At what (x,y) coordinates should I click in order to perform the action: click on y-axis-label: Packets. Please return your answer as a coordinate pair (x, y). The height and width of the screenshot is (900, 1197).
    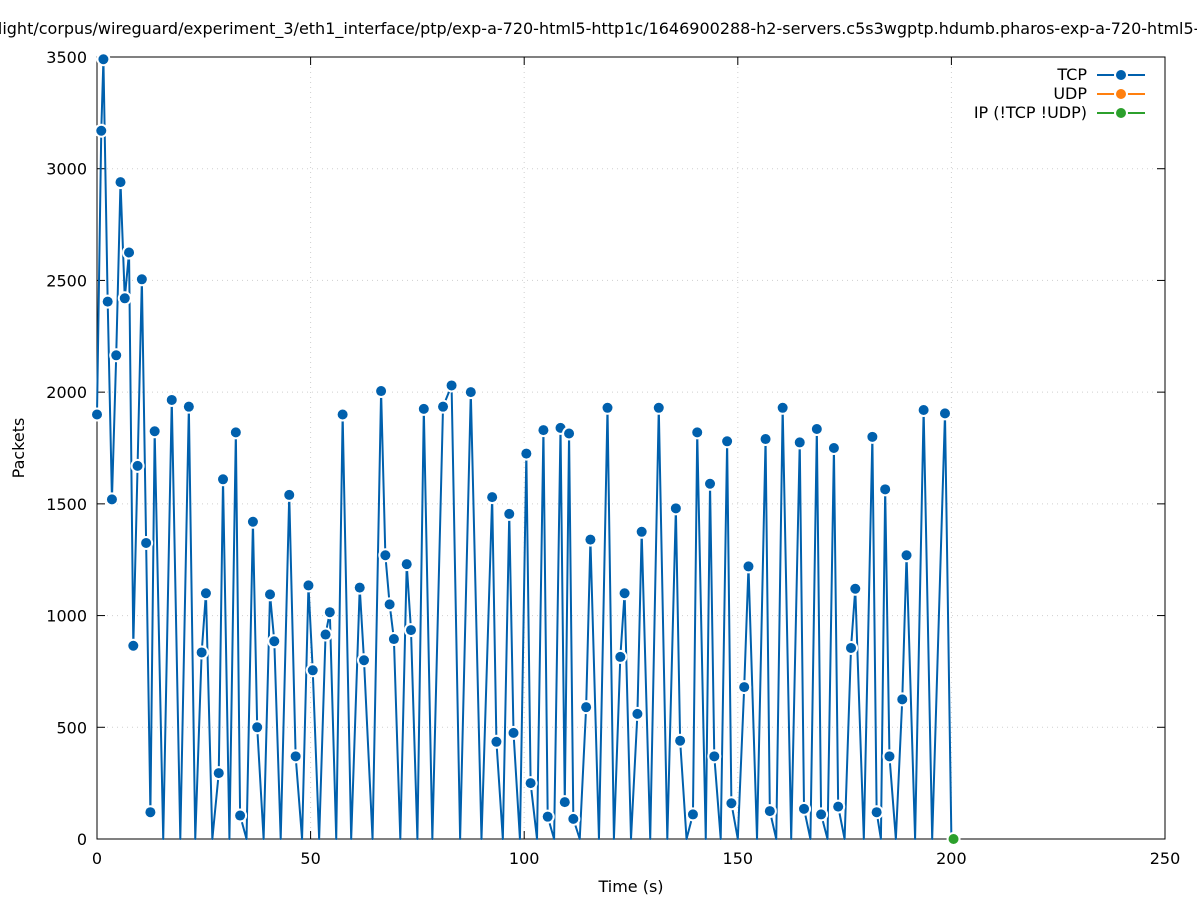
    Looking at the image, I should click on (18, 448).